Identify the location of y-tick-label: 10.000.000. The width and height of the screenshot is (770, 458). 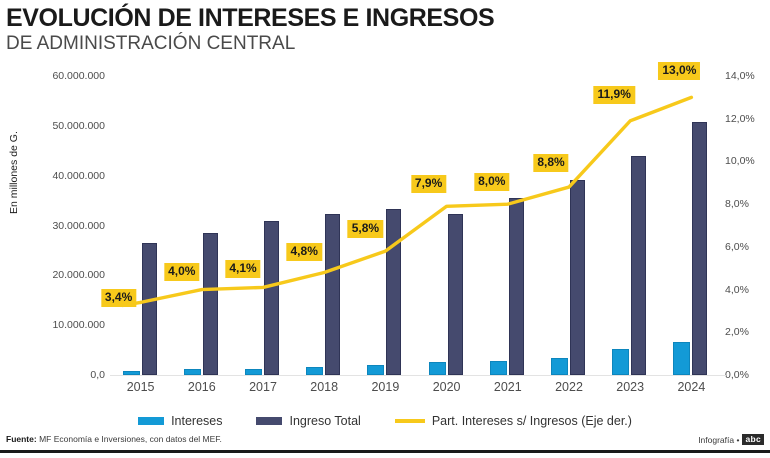
(78, 325).